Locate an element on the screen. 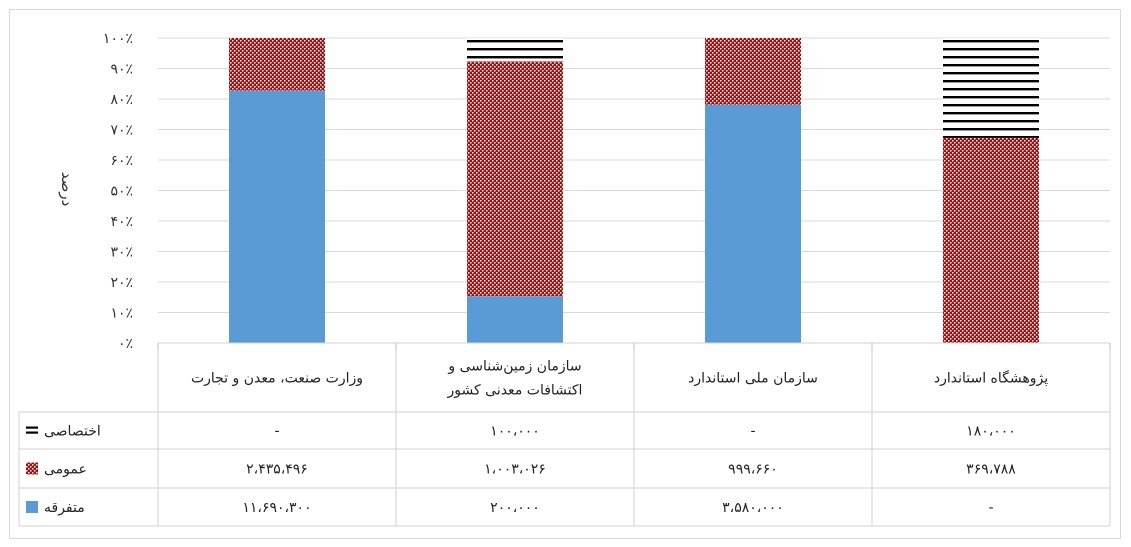 The width and height of the screenshot is (1131, 547). data-table-cell: ۱،۰۰۳،۰۲۶ is located at coordinates (515, 470).